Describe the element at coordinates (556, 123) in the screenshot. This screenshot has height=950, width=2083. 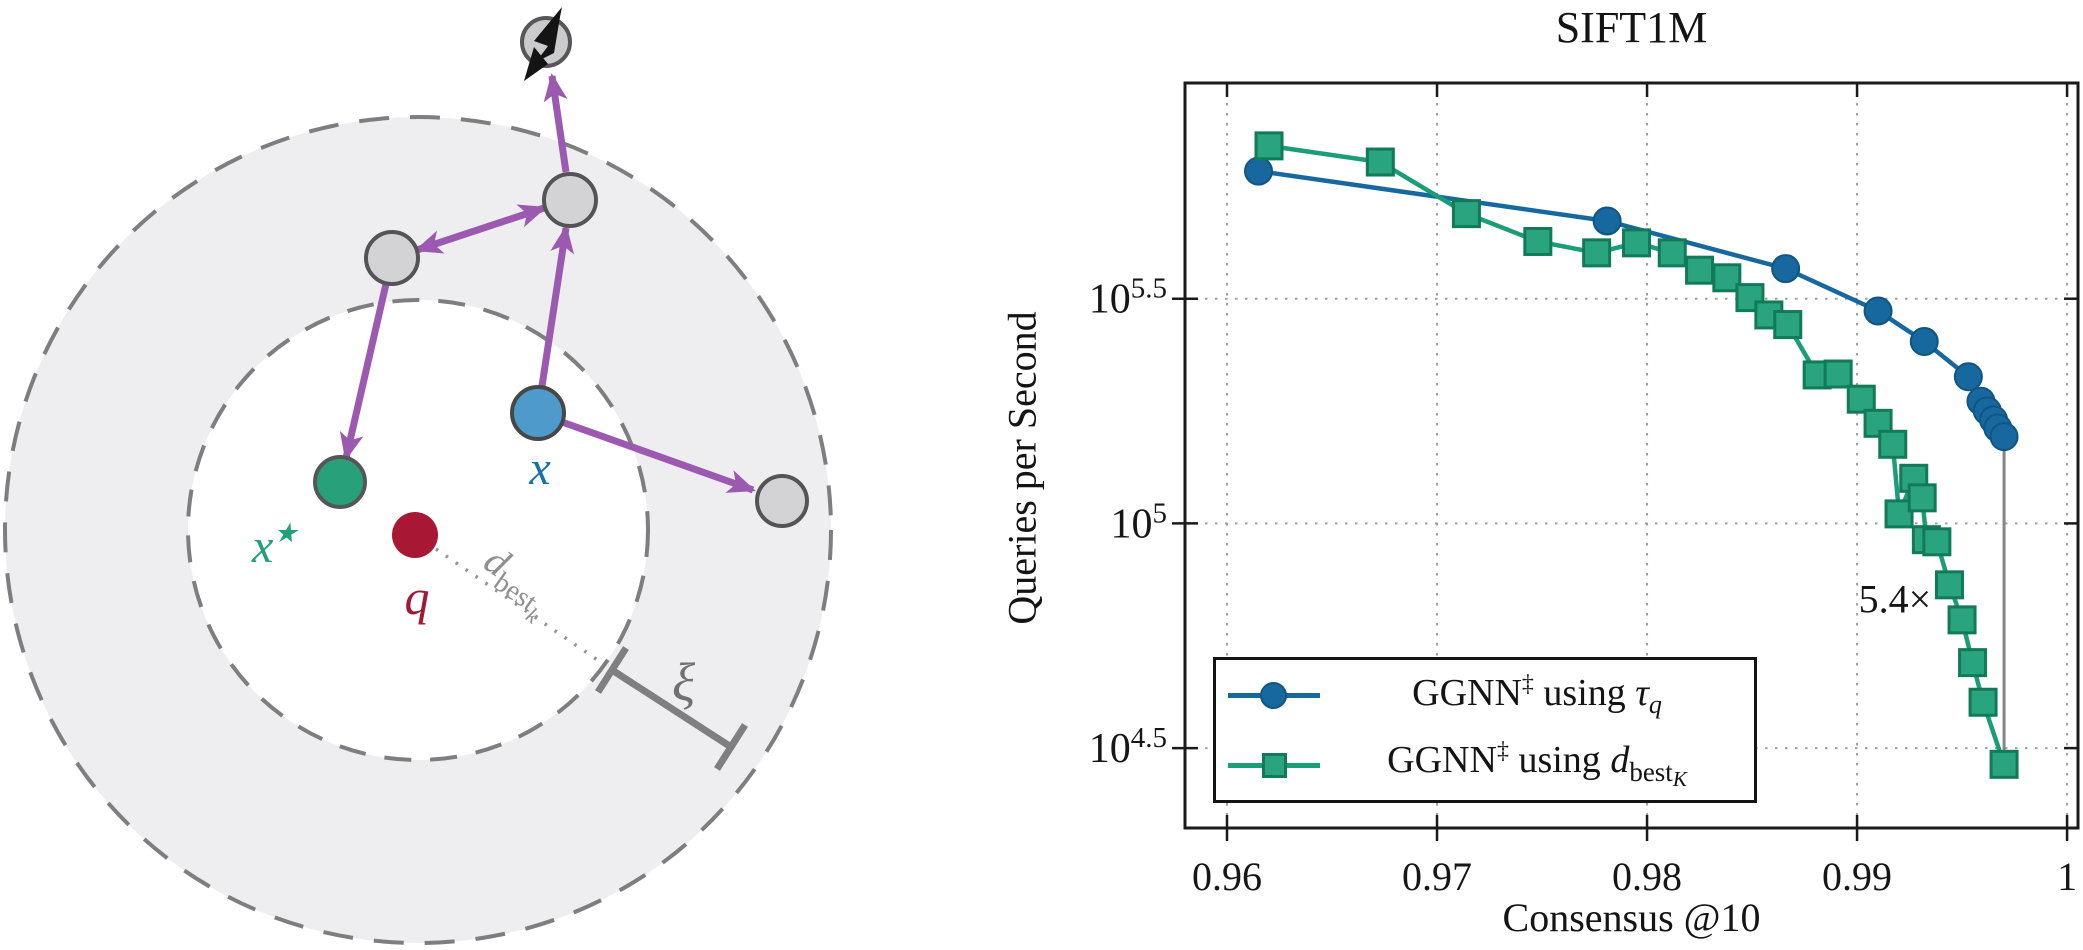
I see `traversal-edge-top-to-terminate` at that location.